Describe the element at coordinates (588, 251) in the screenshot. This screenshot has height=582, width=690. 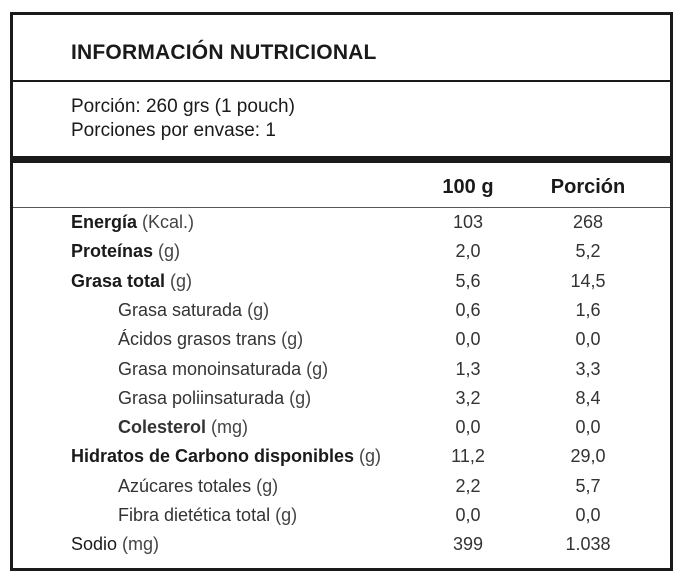
I see `value-per-portion: 5,2` at that location.